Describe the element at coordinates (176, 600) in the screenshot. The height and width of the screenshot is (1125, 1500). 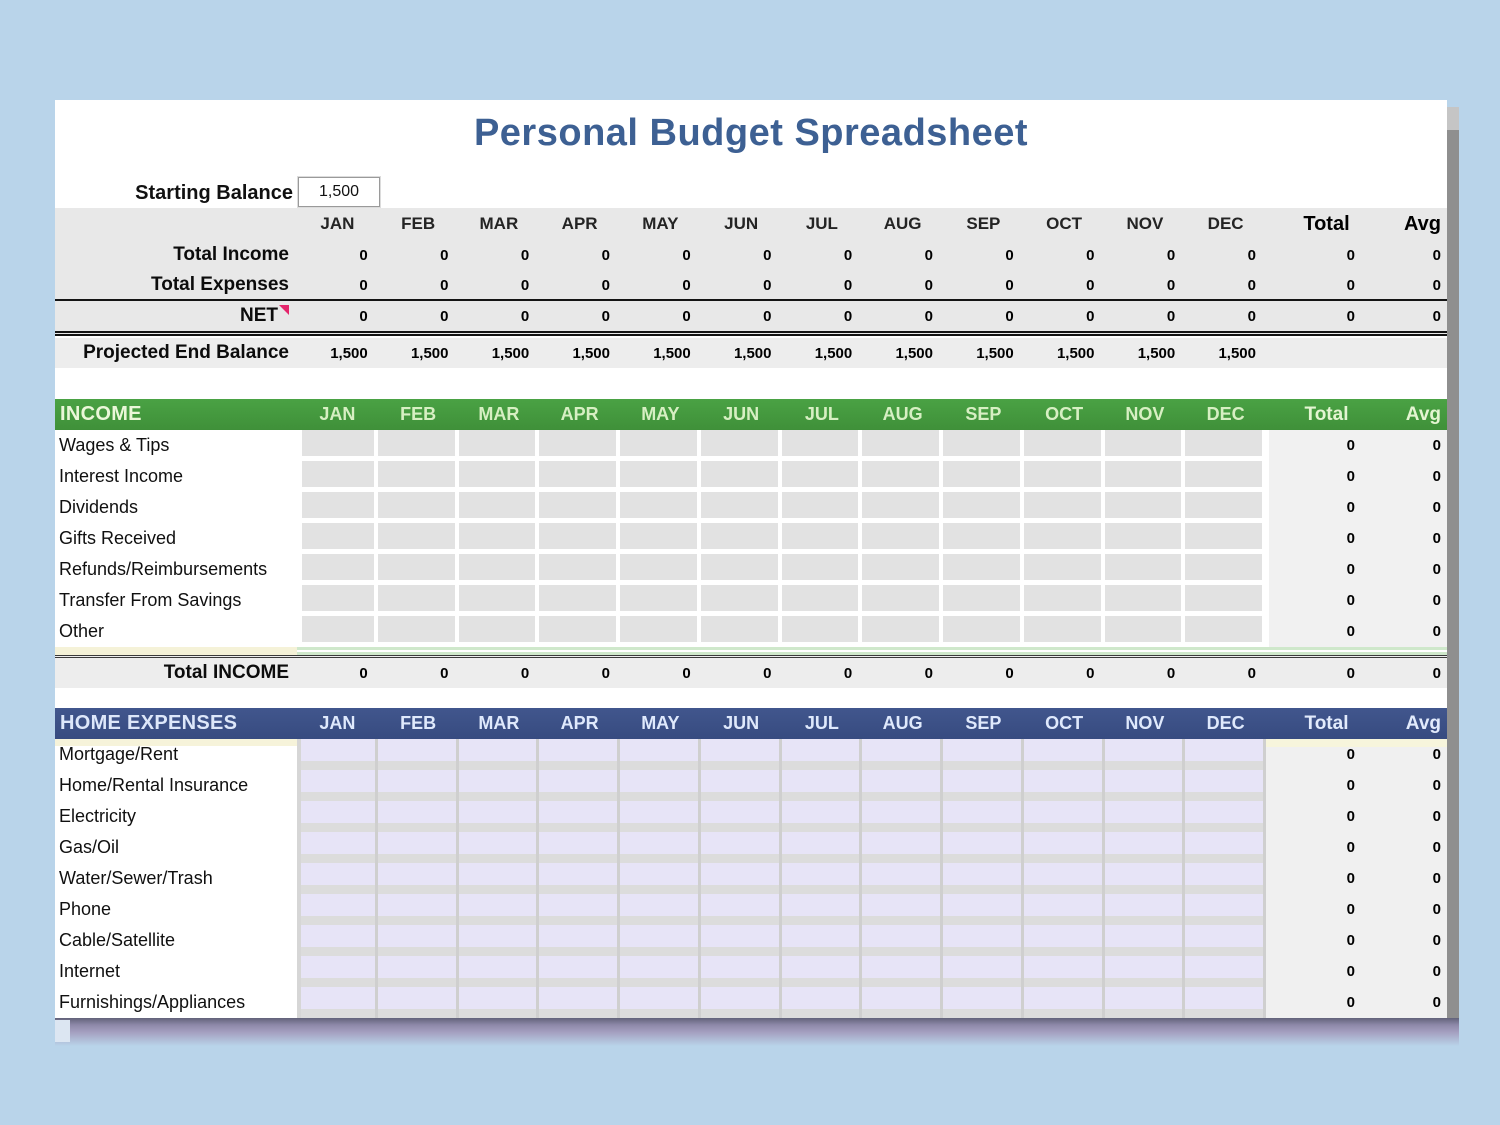
I see `row-label-cell: Transfer From Savings` at that location.